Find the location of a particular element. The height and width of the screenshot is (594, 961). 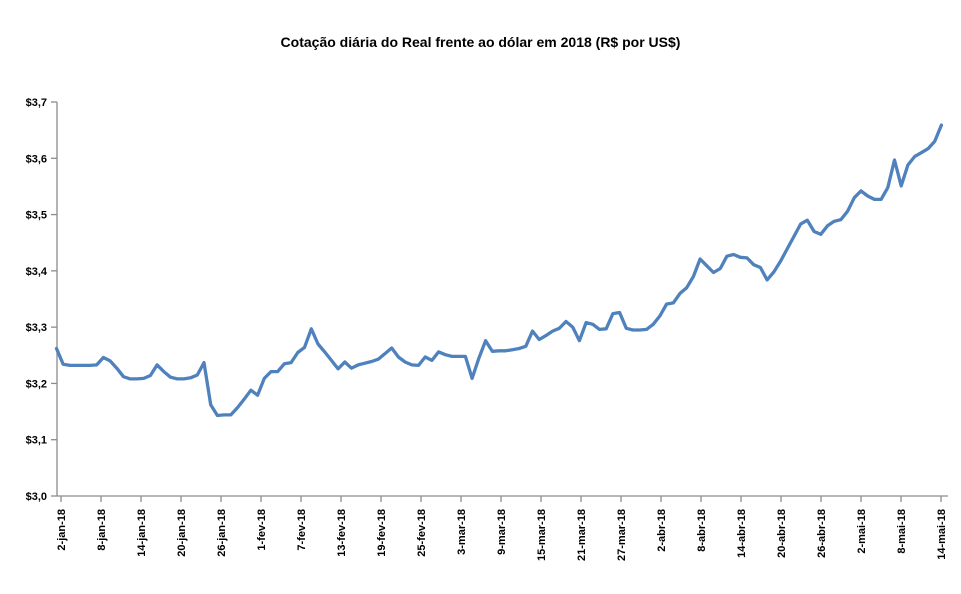

x-tick-label: 21-mar-18 is located at coordinates (582, 535).